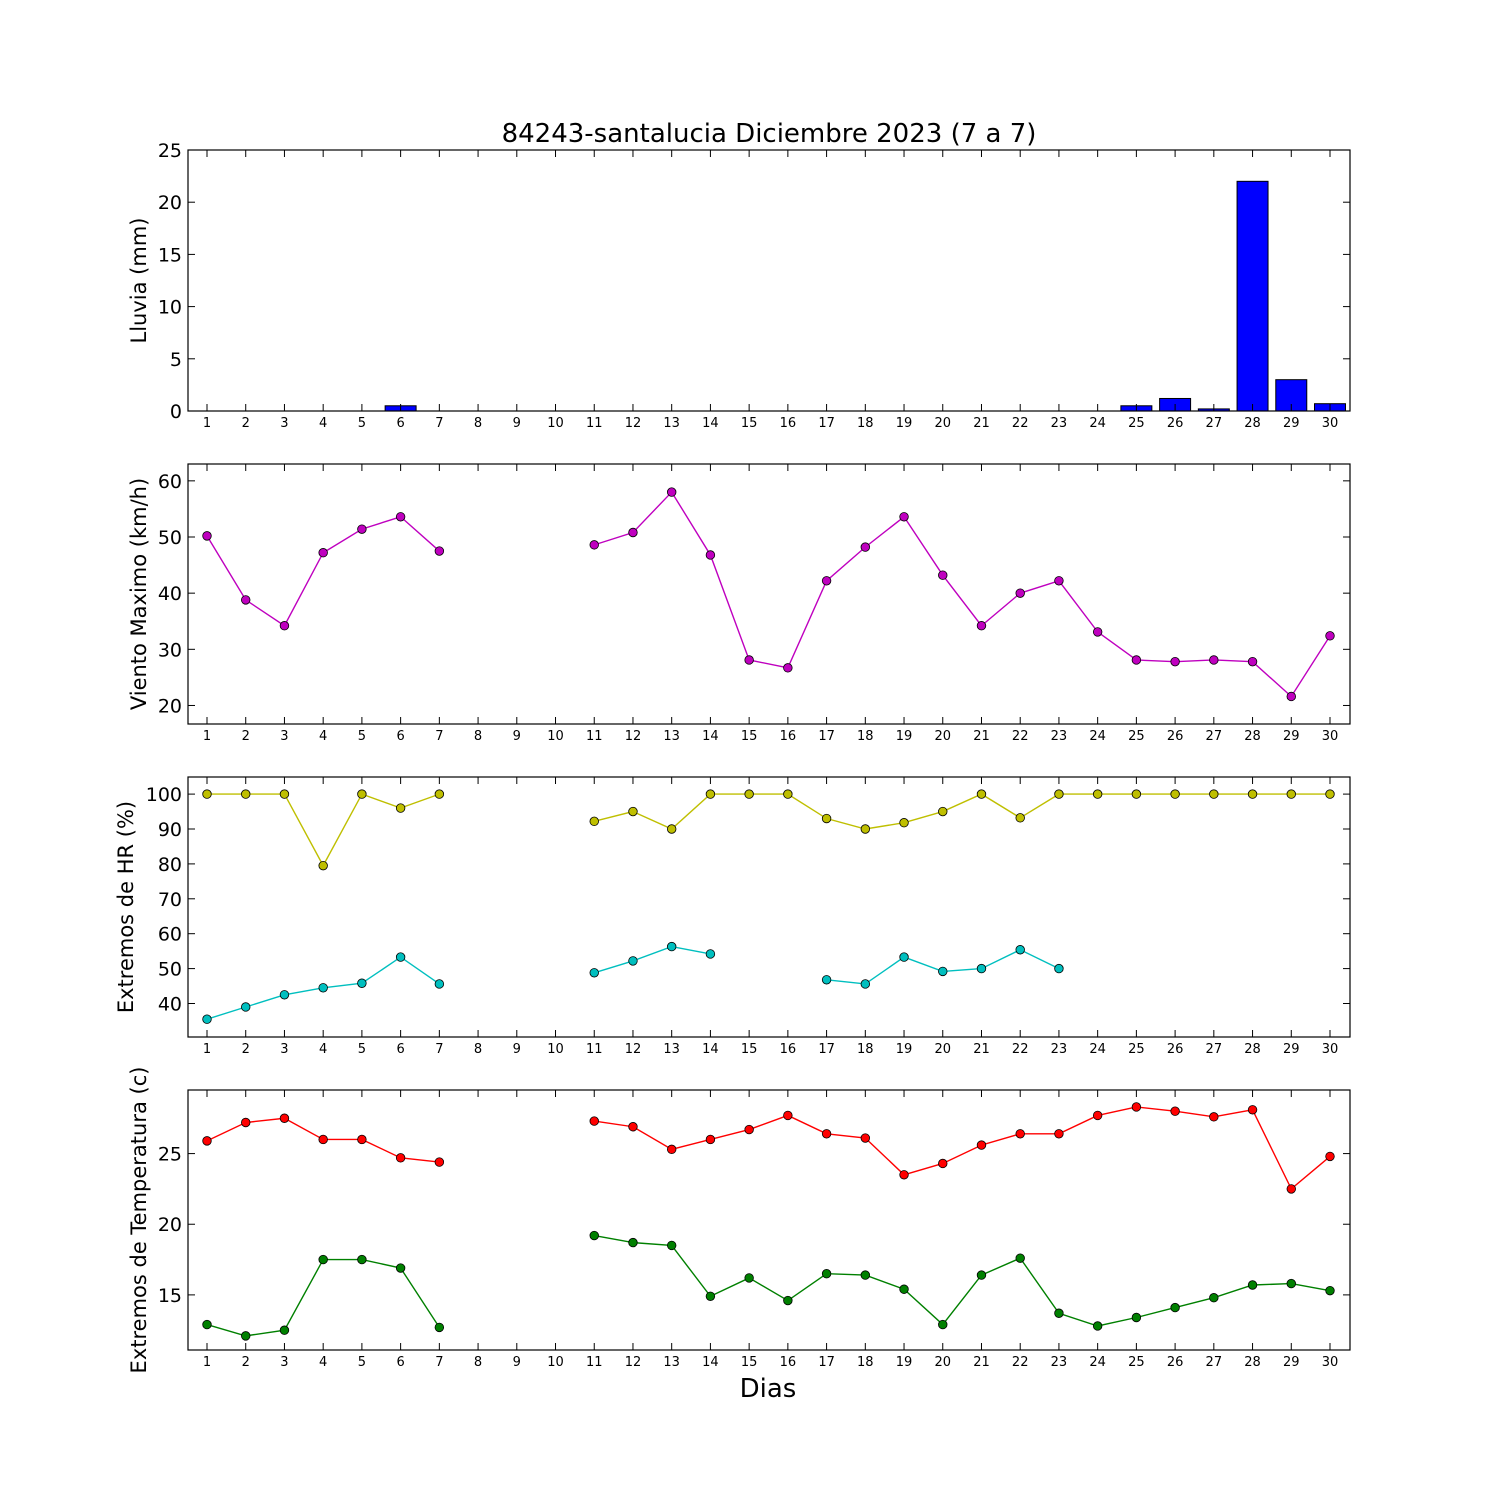 The image size is (1500, 1500). What do you see at coordinates (439, 736) in the screenshot?
I see `x-tick-label: 7` at bounding box center [439, 736].